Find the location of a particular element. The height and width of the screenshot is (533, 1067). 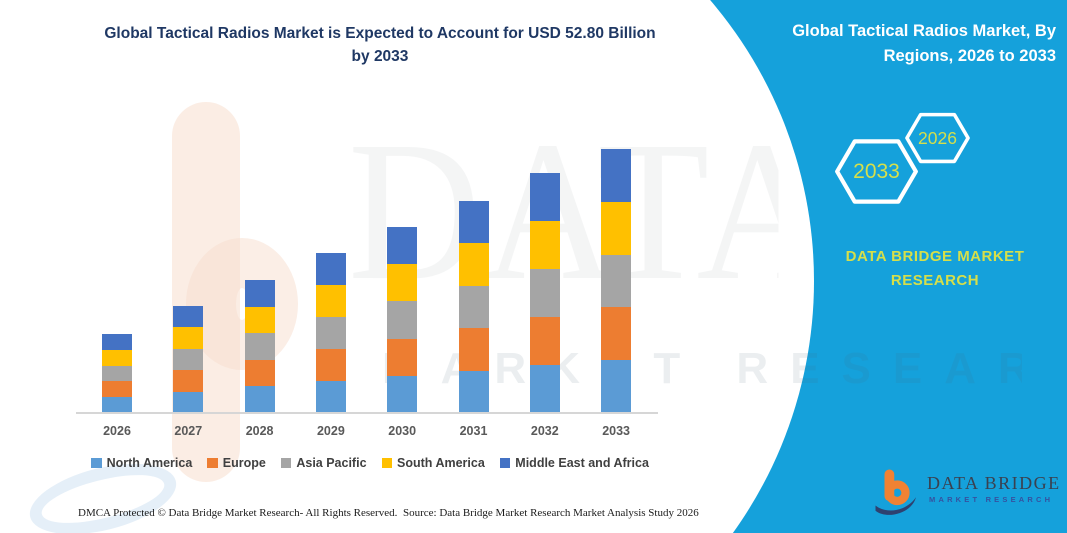

brand-name-line2: RESEARCH is located at coordinates (935, 280).